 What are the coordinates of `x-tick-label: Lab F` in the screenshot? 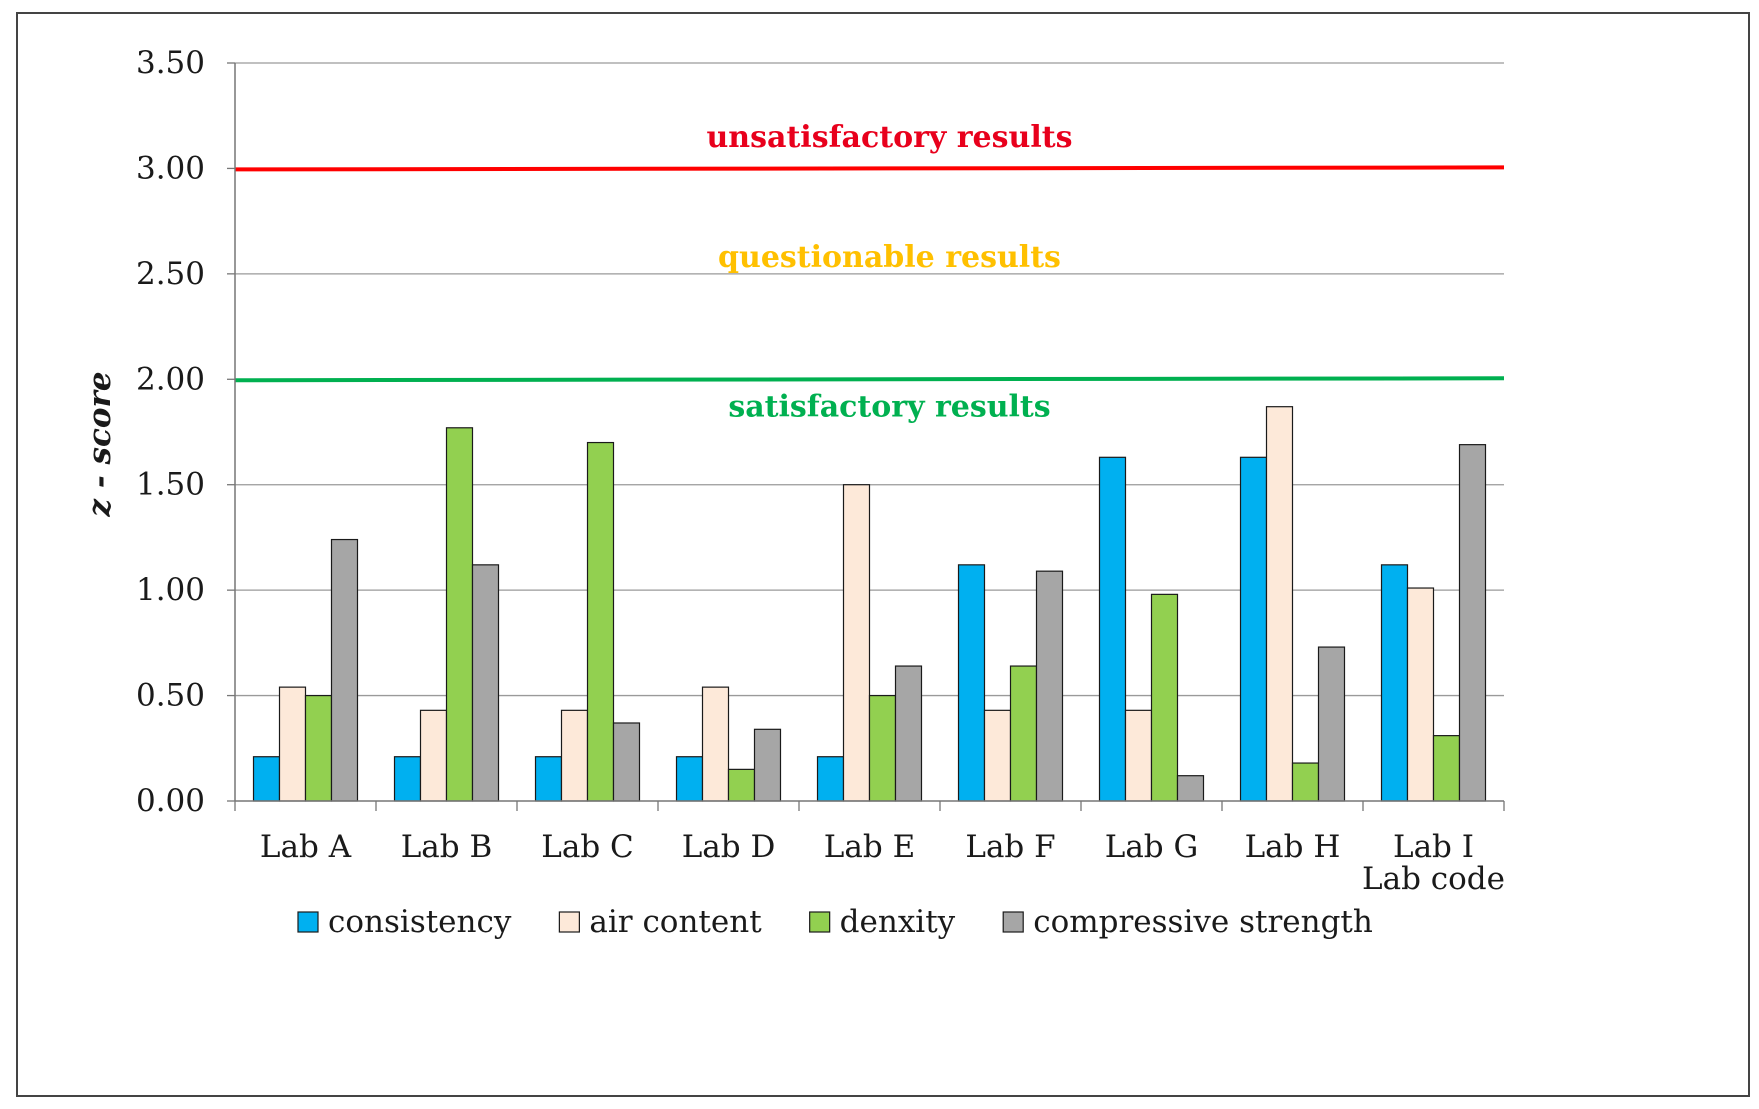 It's located at (1010, 847).